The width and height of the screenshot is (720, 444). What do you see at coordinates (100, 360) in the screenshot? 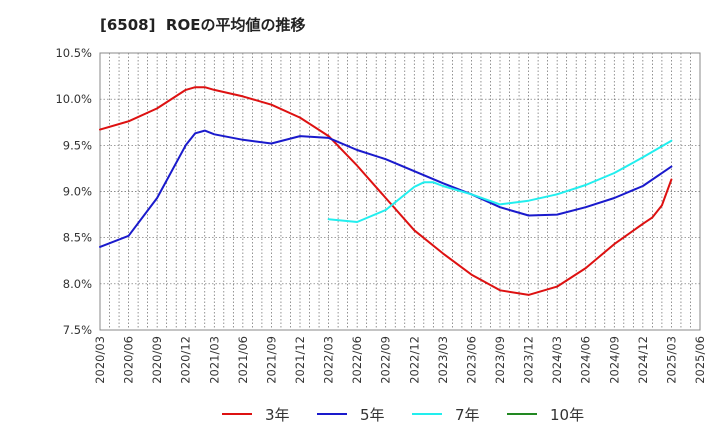
I see `x-tick-label: 2020/03` at bounding box center [100, 360].